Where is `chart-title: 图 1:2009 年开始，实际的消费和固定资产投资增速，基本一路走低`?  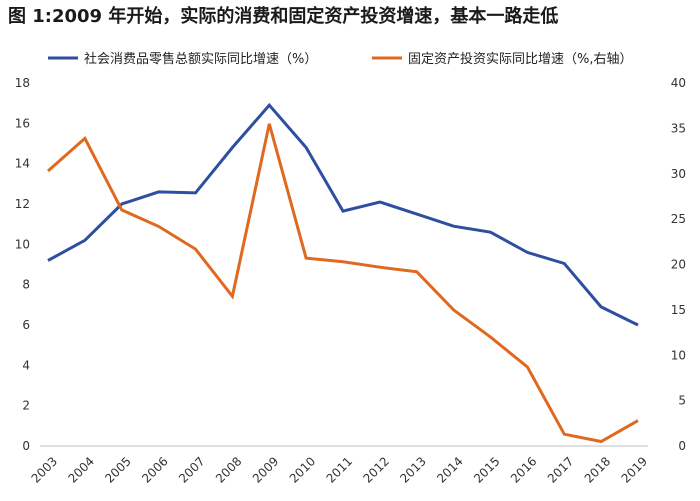
chart-title: 图 1:2009 年开始，实际的消费和固定资产投资增速，基本一路走低 is located at coordinates (283, 16).